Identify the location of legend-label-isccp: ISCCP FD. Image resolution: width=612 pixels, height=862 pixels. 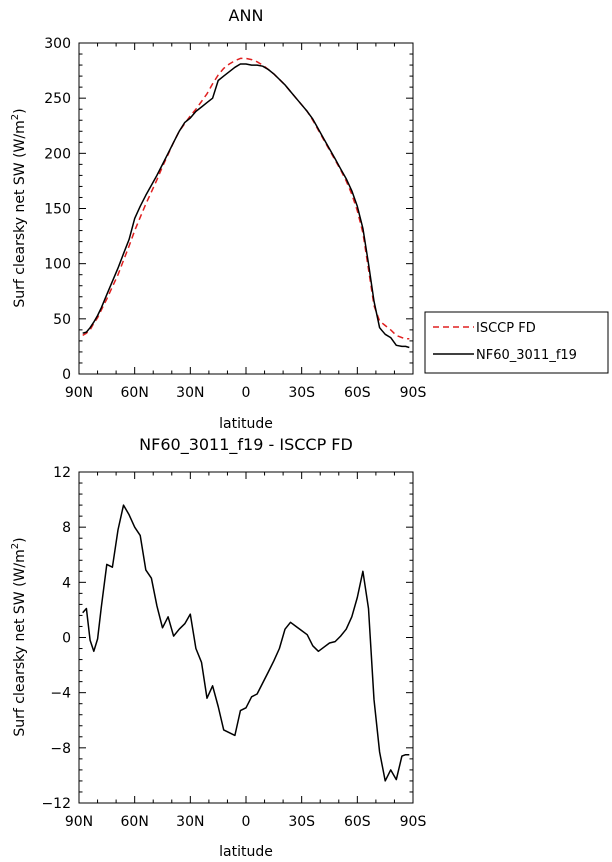
(506, 328).